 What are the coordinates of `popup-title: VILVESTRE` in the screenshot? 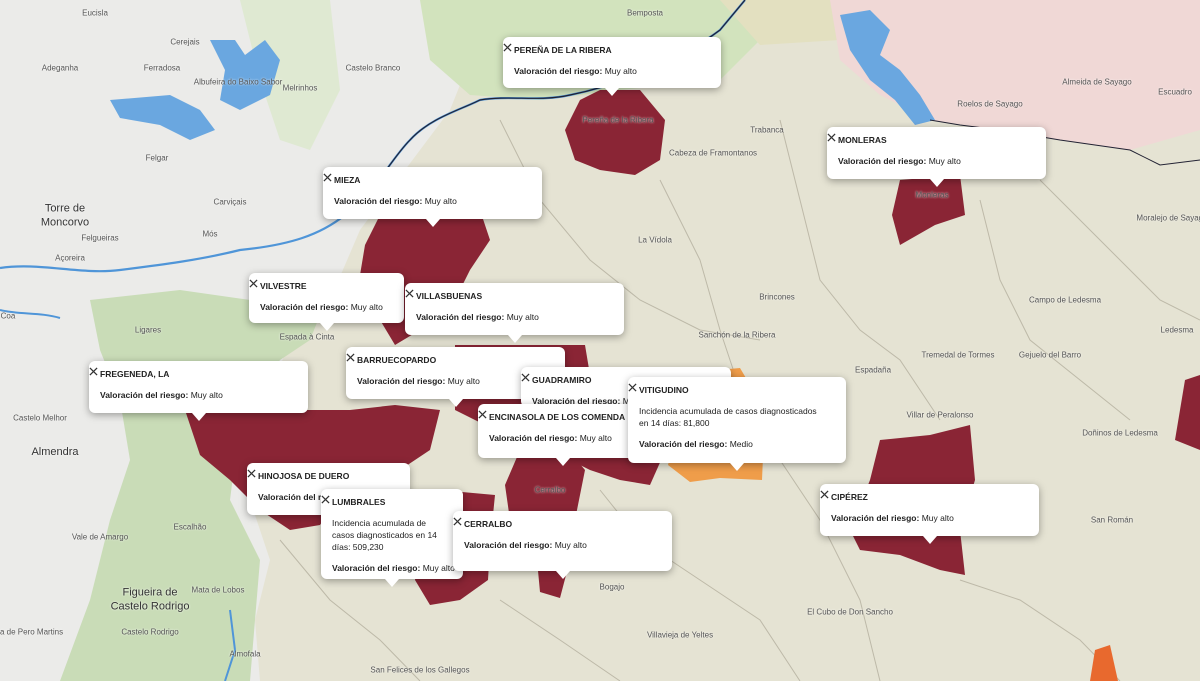 It's located at (283, 286).